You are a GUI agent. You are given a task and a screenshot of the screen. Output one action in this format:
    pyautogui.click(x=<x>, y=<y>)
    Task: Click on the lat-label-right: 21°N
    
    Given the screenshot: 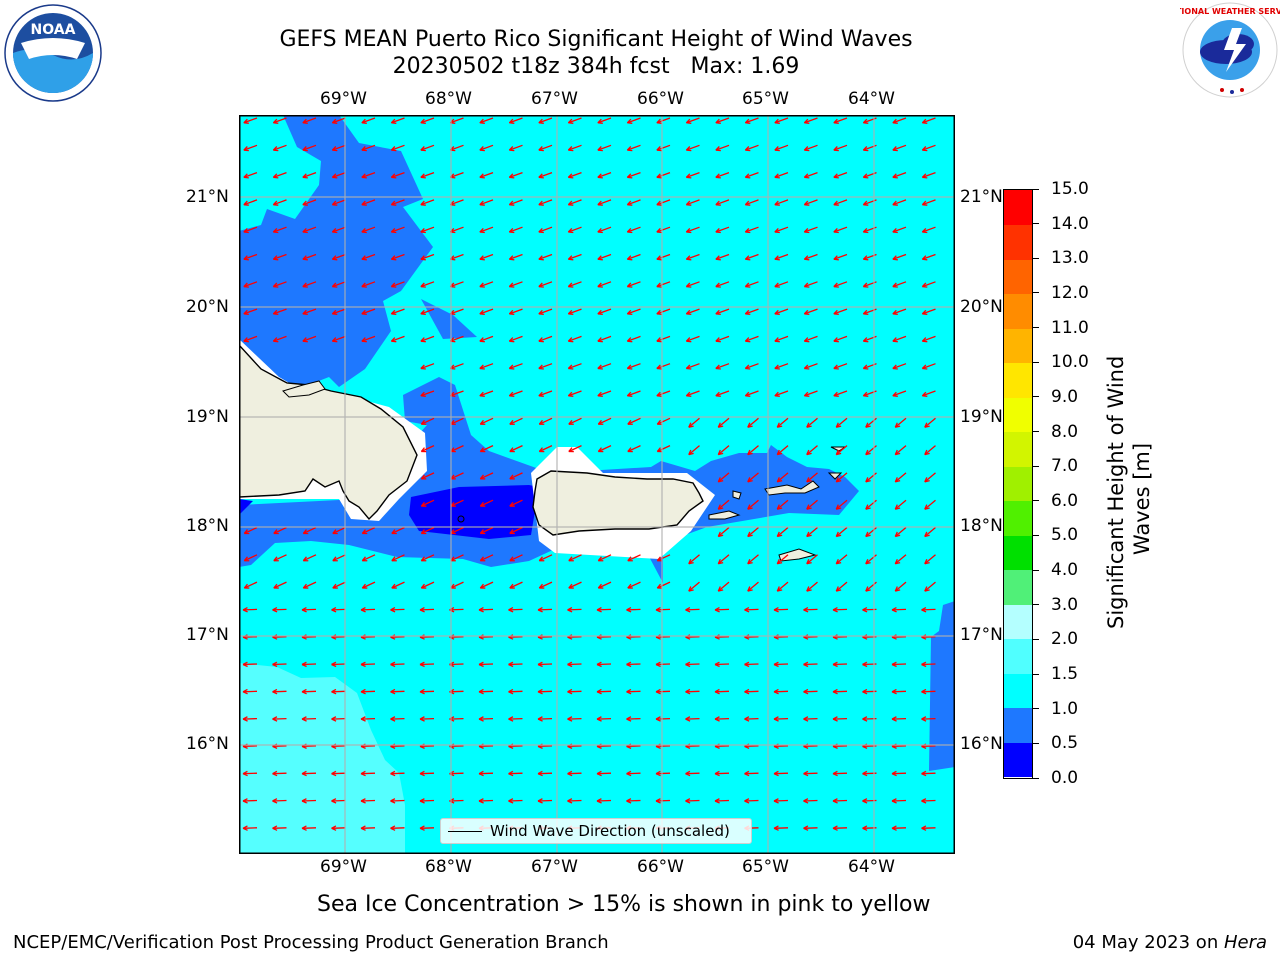 What is the action you would take?
    pyautogui.click(x=981, y=197)
    